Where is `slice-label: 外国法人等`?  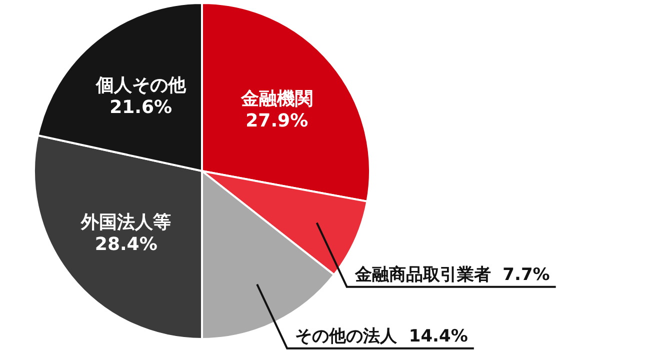
slice-label: 外国法人等 is located at coordinates (126, 223).